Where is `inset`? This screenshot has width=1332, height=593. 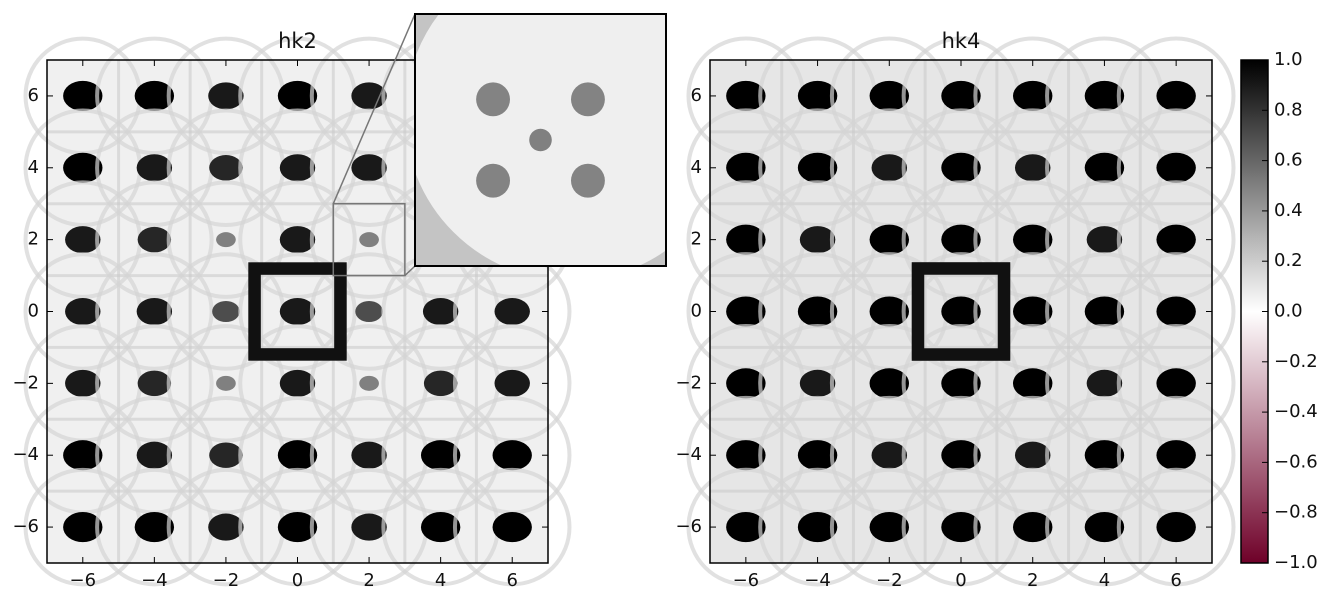
inset is located at coordinates (540, 140).